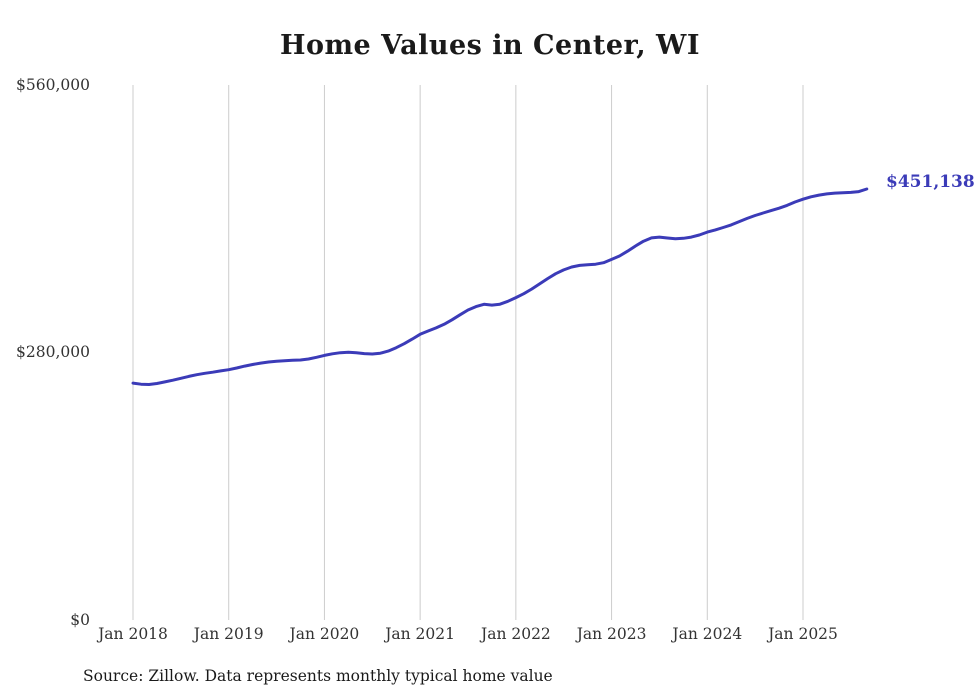 The width and height of the screenshot is (980, 699). I want to click on x-axis-tick-jan-2020: Jan 2020, so click(324, 634).